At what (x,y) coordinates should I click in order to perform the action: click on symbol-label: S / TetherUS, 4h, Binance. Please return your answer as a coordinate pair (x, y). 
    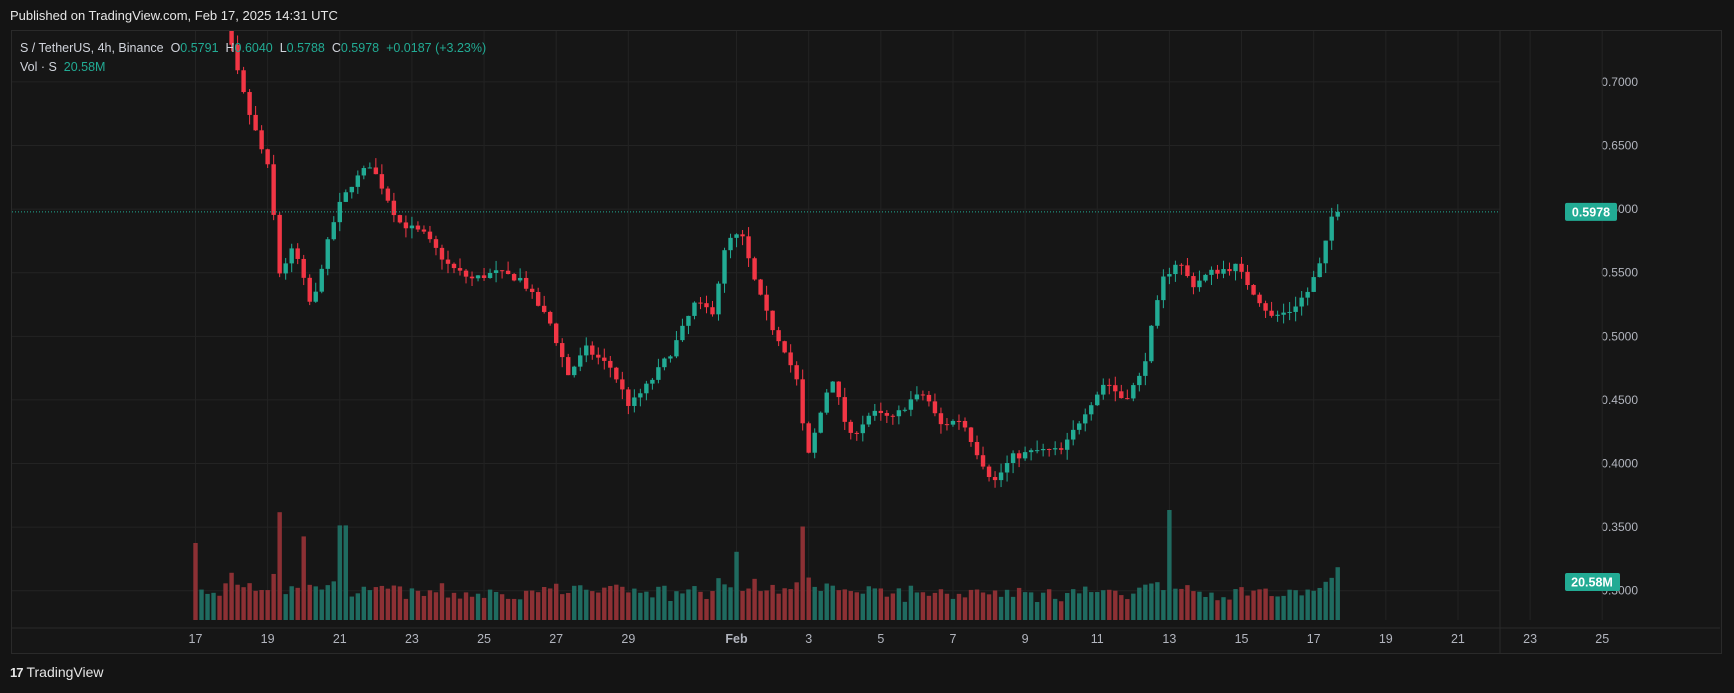
    Looking at the image, I should click on (92, 48).